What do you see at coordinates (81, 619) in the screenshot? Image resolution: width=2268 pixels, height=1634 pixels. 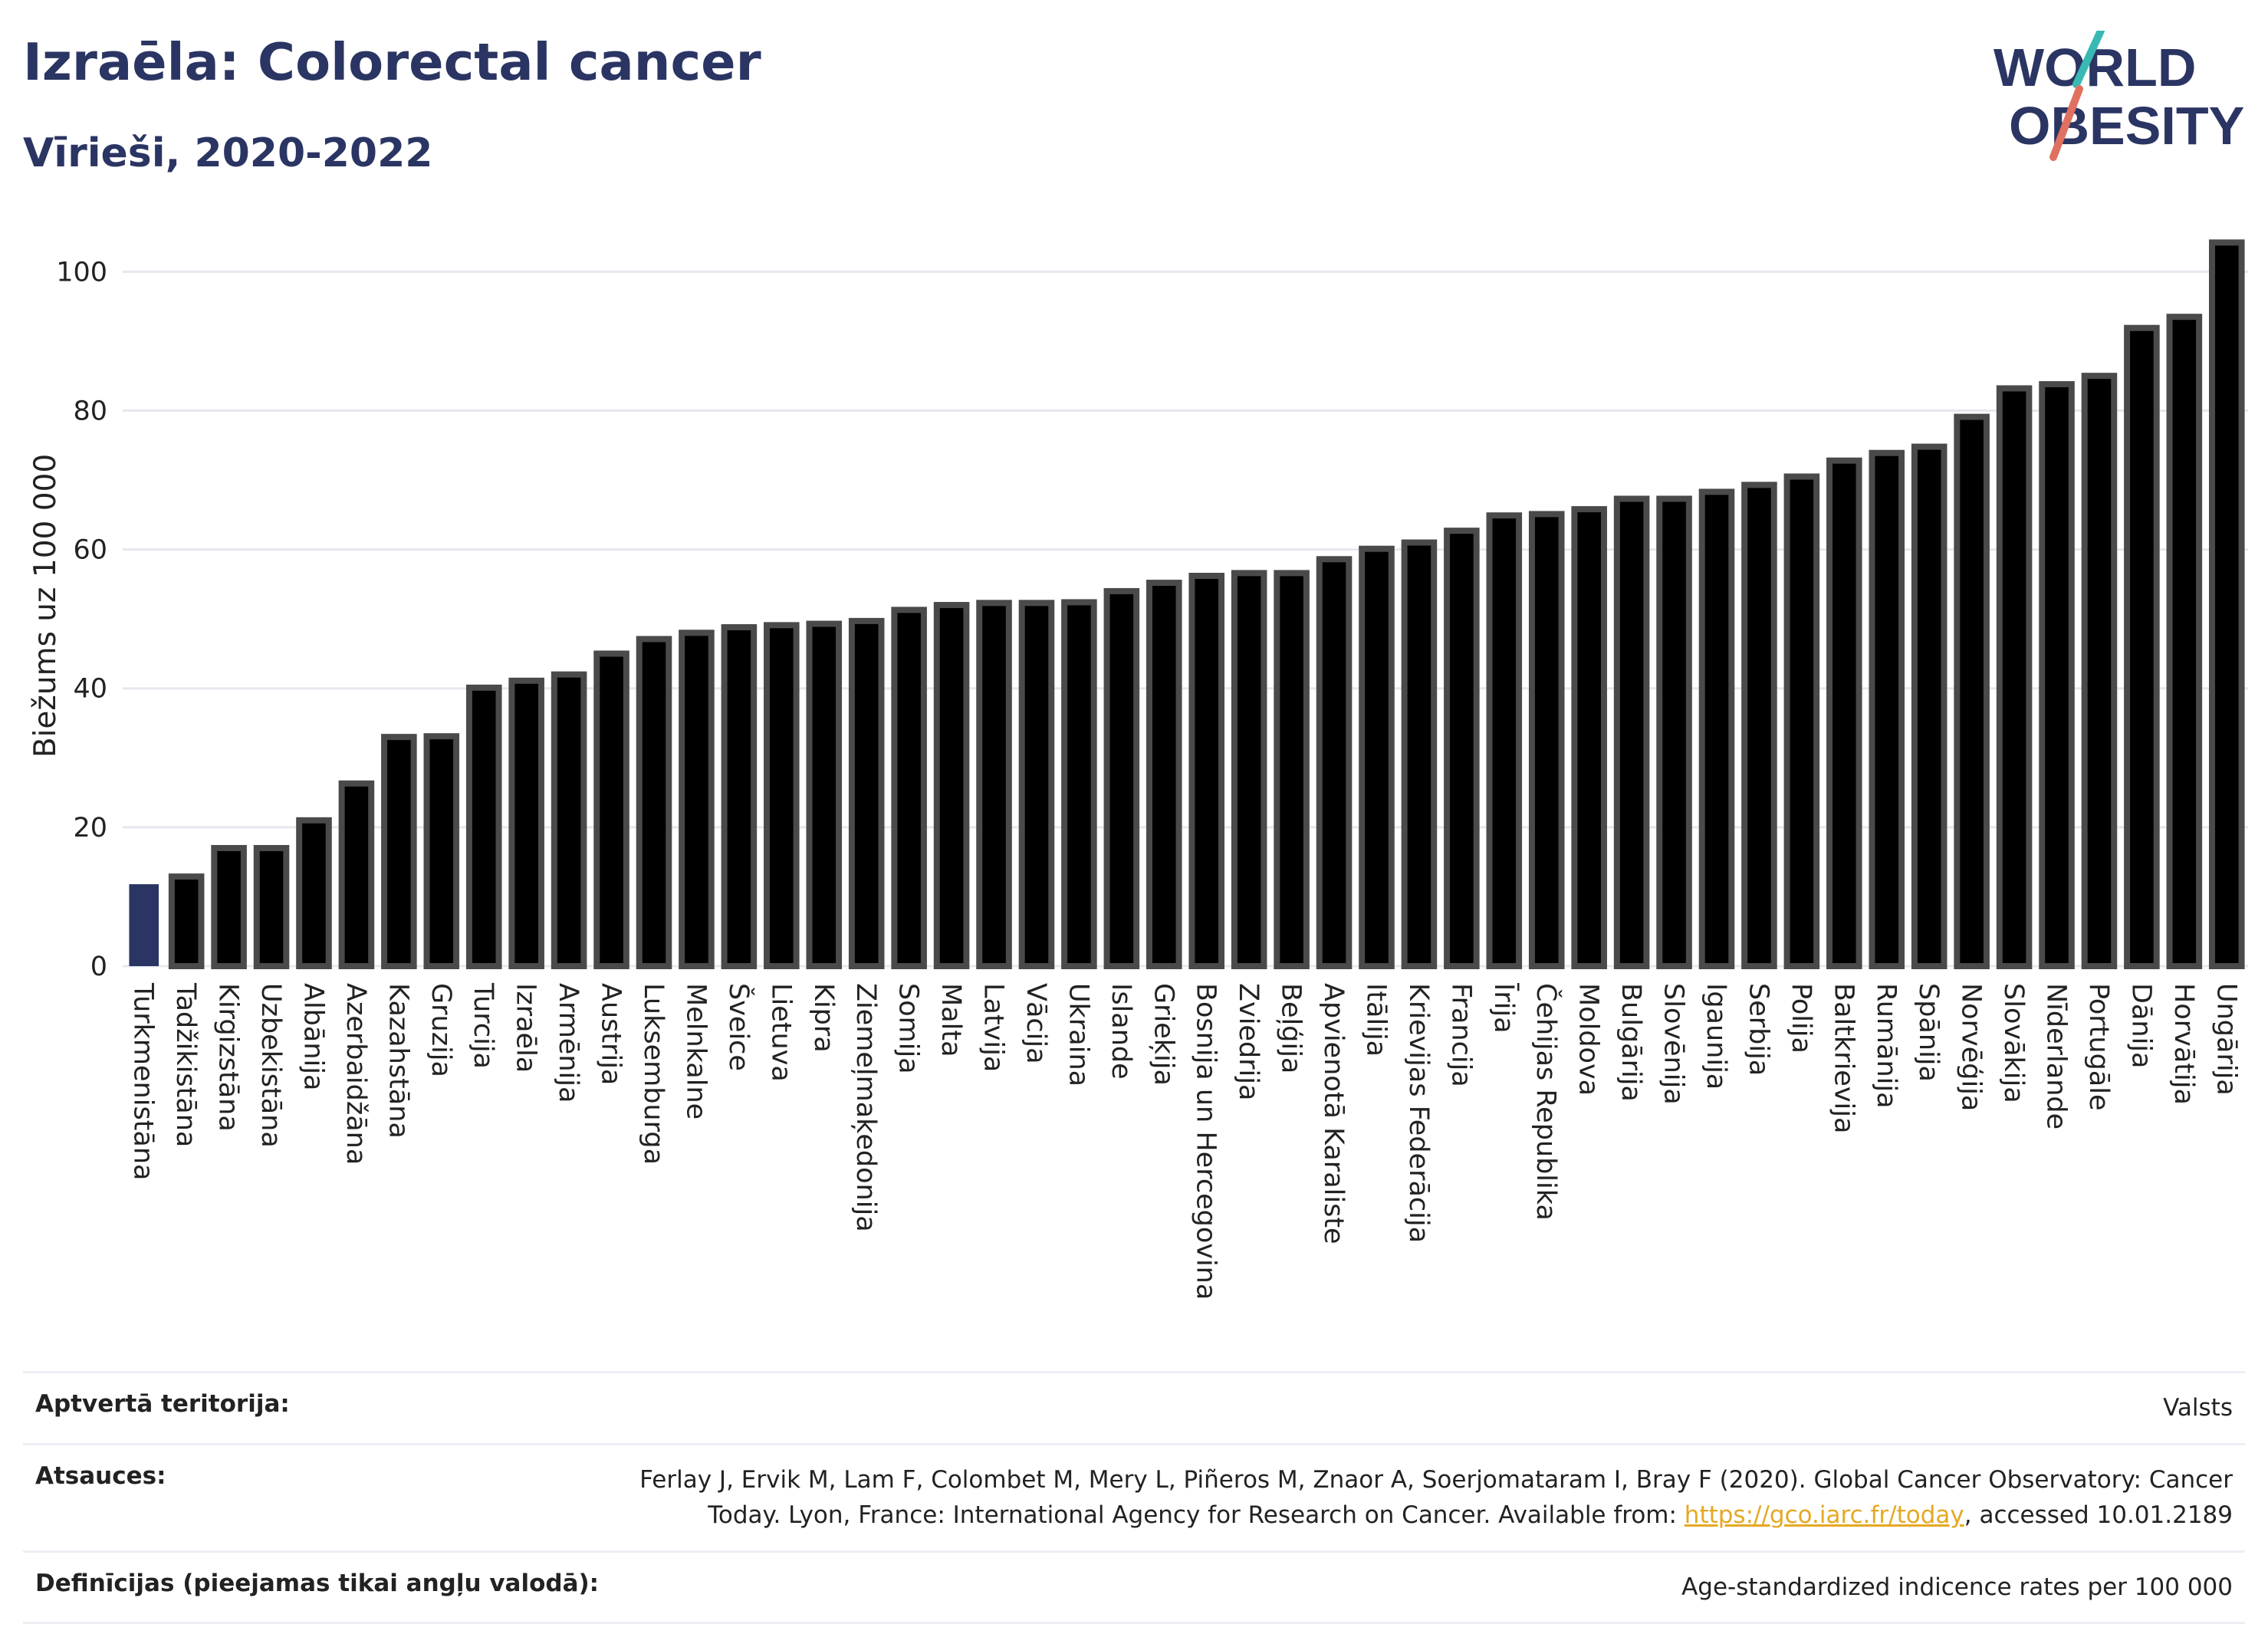 I see `y-axis-ticks: 0 20 40 60 80 100` at bounding box center [81, 619].